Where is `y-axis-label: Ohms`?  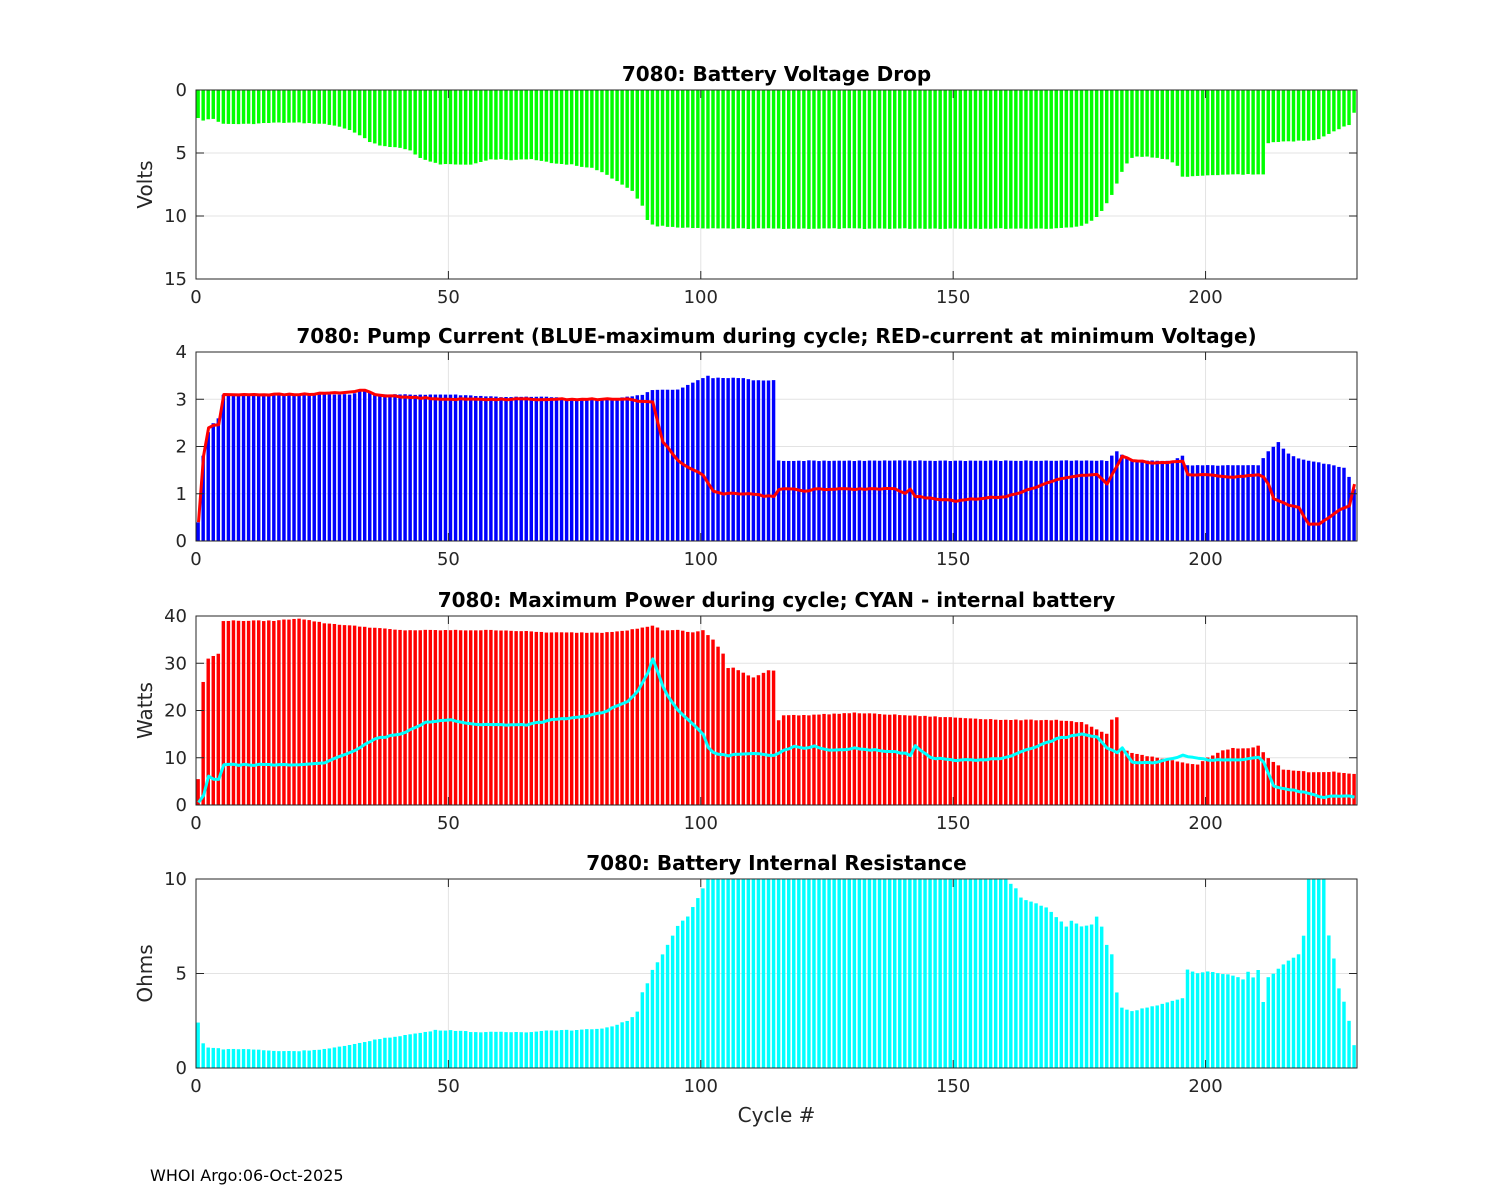
y-axis-label: Ohms is located at coordinates (145, 973).